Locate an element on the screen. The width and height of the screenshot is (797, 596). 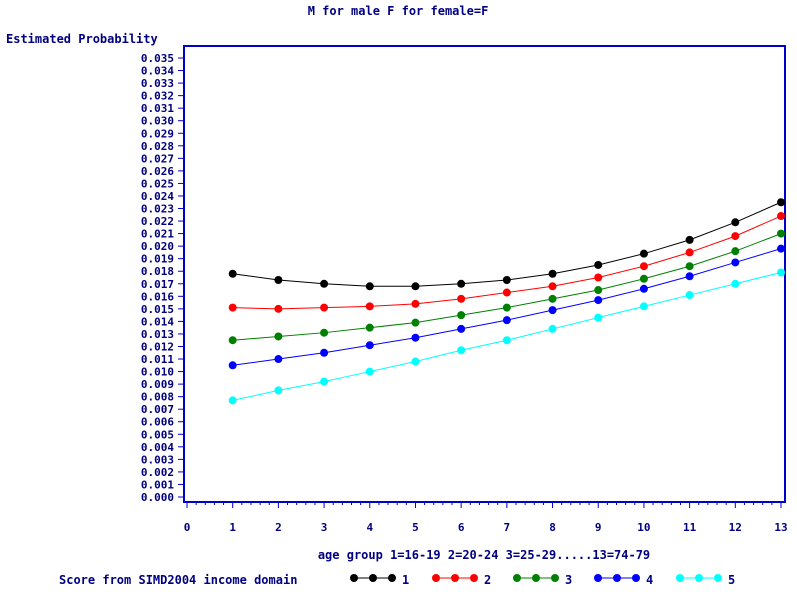
y-tick-label: 0.019 is located at coordinates (157, 259).